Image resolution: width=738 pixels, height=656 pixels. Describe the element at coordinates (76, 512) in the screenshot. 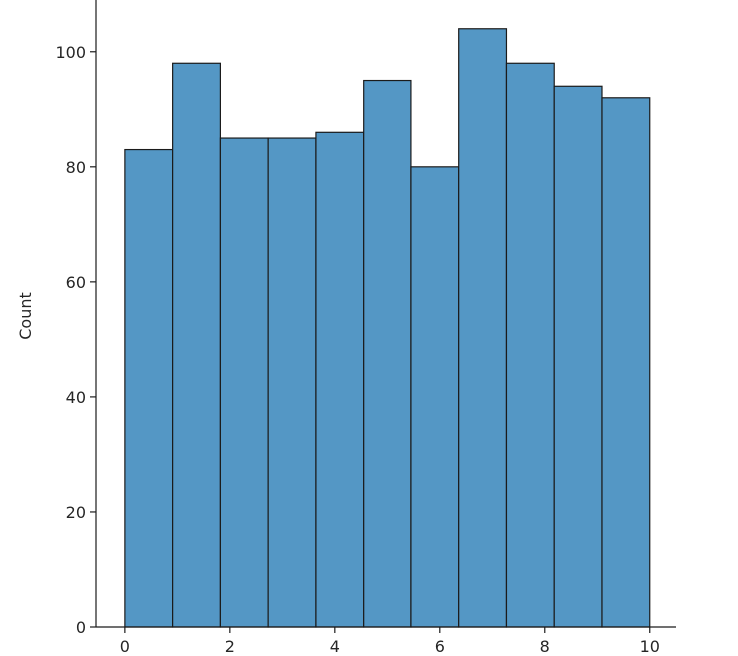

I see `y-tick-label: 20` at that location.